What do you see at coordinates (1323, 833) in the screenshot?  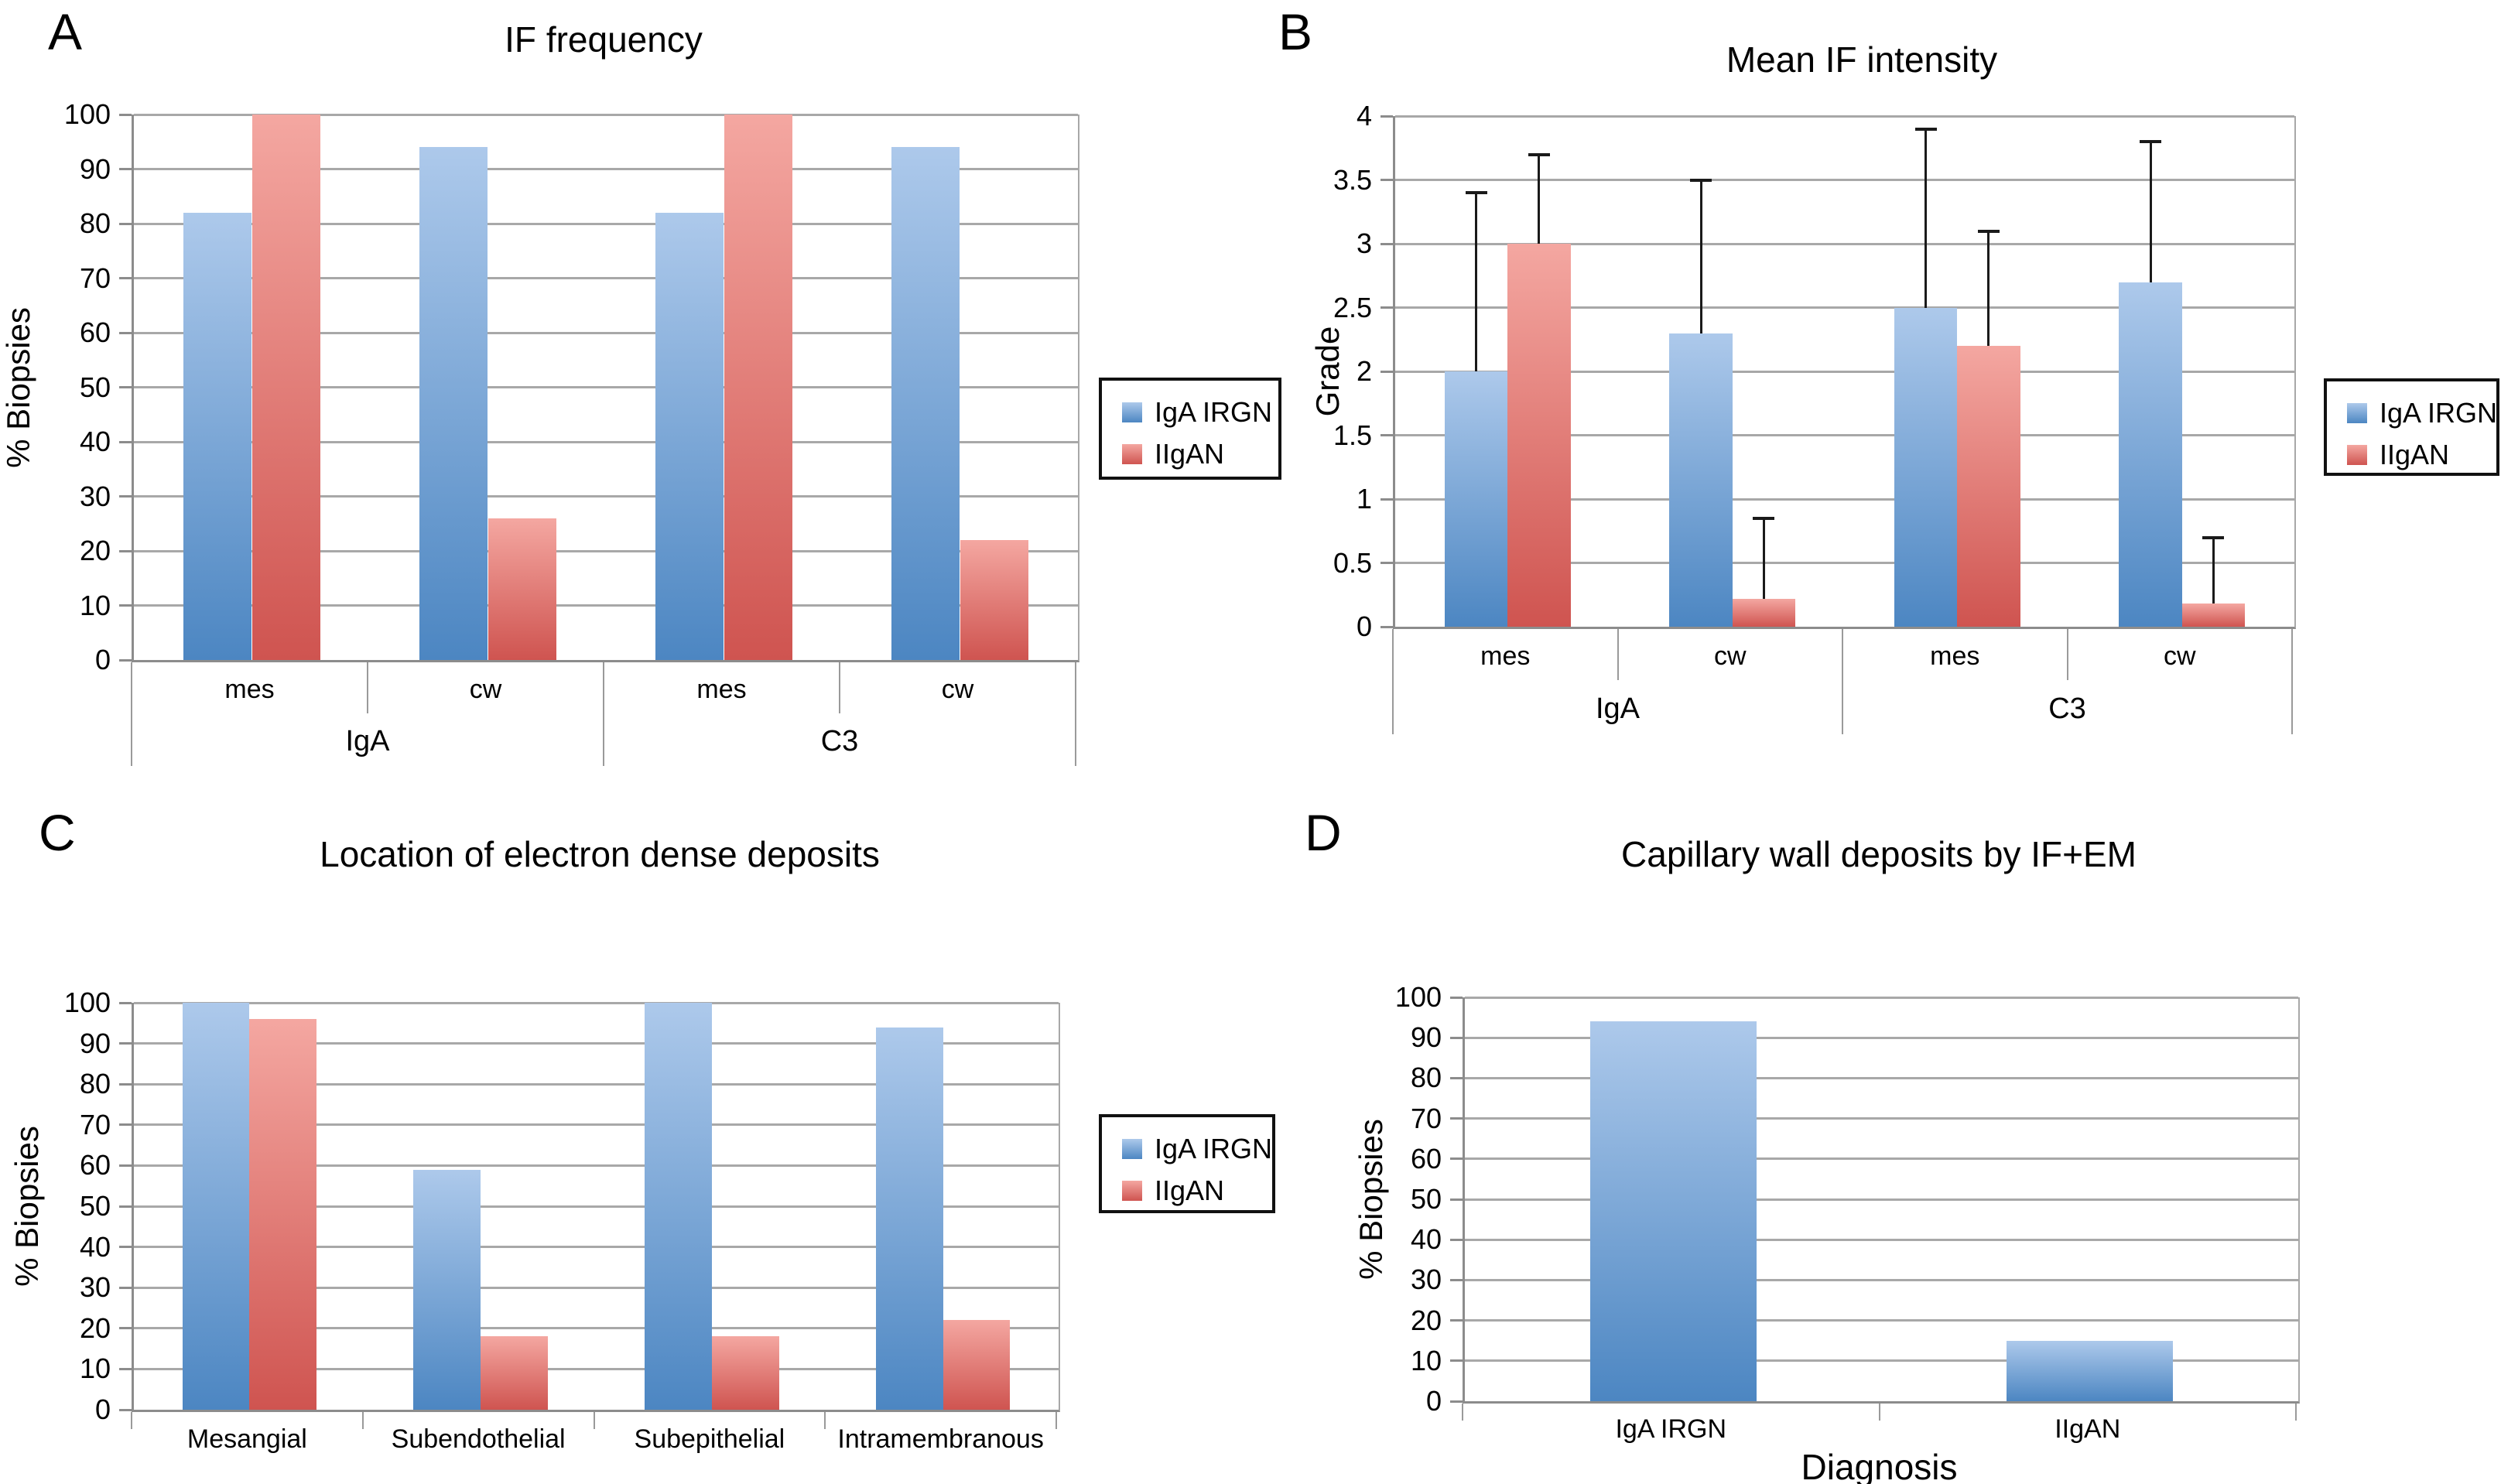 I see `panel-letter-d: D` at bounding box center [1323, 833].